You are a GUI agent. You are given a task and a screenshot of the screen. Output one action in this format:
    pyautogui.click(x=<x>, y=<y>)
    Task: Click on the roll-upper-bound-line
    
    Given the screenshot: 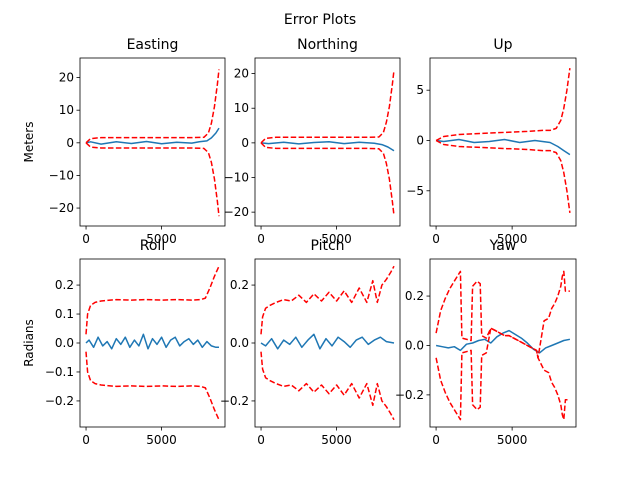 What is the action you would take?
    pyautogui.click(x=152, y=300)
    